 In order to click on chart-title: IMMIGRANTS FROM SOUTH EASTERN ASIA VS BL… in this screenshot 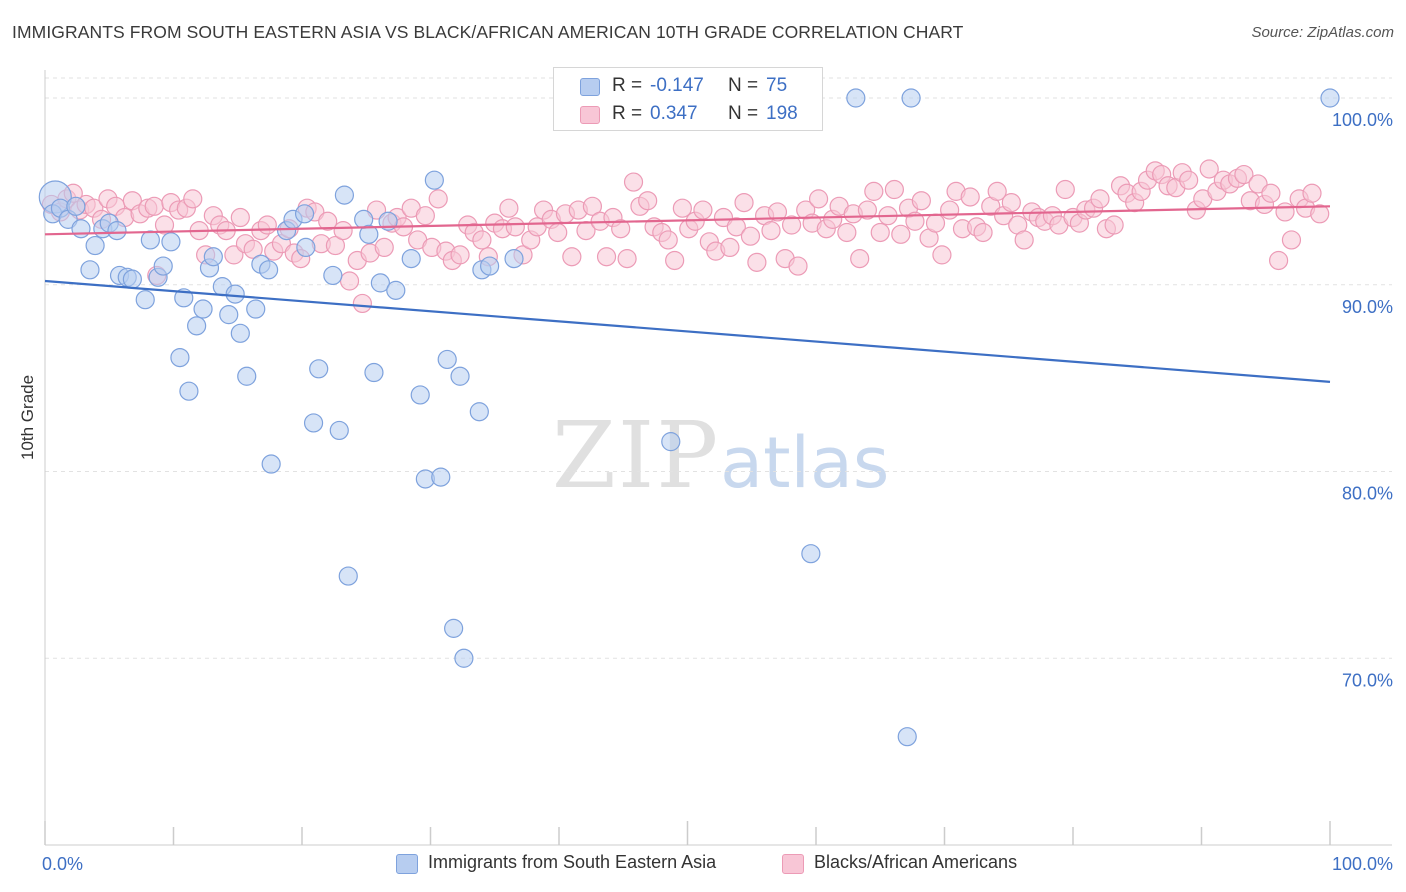, I will do `click(488, 32)`.